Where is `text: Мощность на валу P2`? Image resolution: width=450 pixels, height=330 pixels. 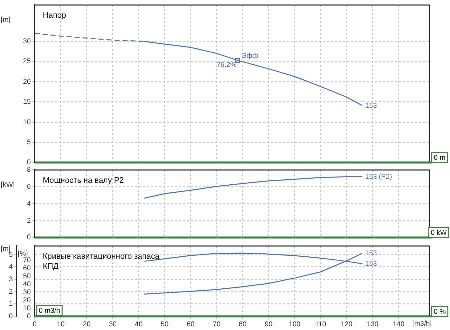 text: Мощность на валу P2 is located at coordinates (84, 181).